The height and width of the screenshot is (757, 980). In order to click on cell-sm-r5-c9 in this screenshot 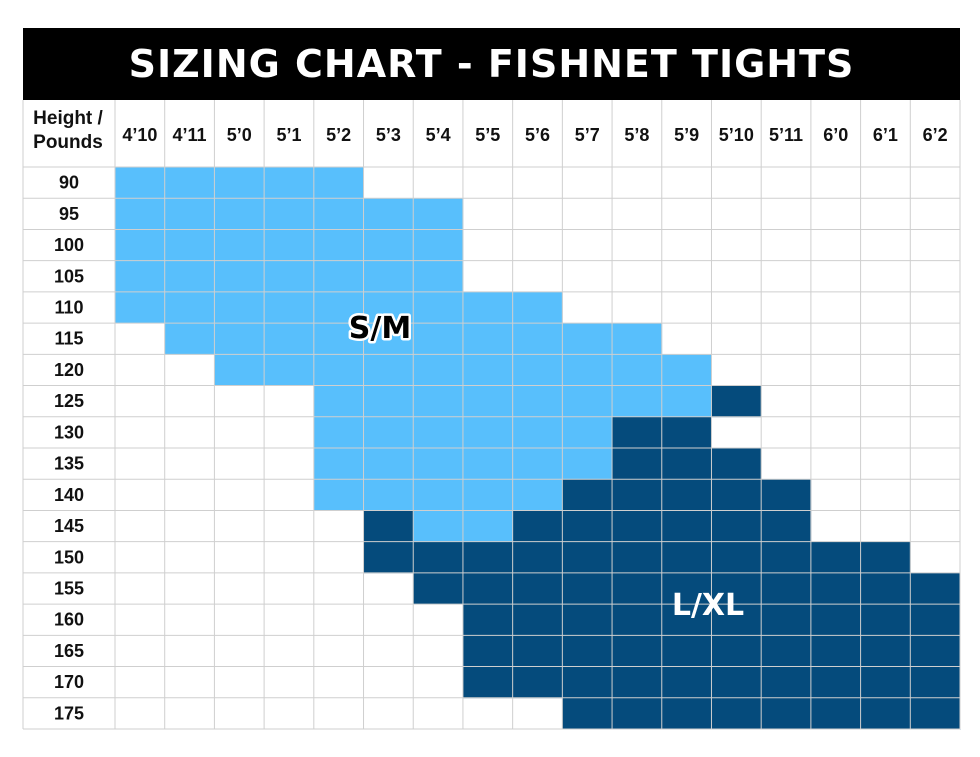, I will do `click(587, 339)`.